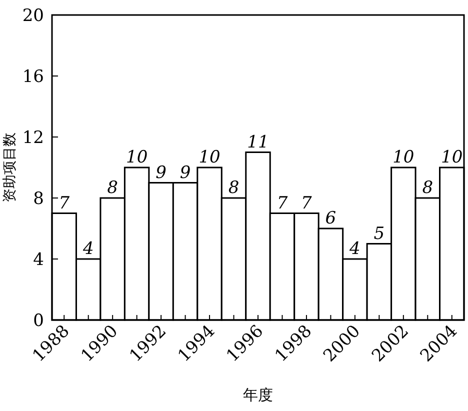 The width and height of the screenshot is (468, 411). I want to click on y-tick-label: 20, so click(33, 16).